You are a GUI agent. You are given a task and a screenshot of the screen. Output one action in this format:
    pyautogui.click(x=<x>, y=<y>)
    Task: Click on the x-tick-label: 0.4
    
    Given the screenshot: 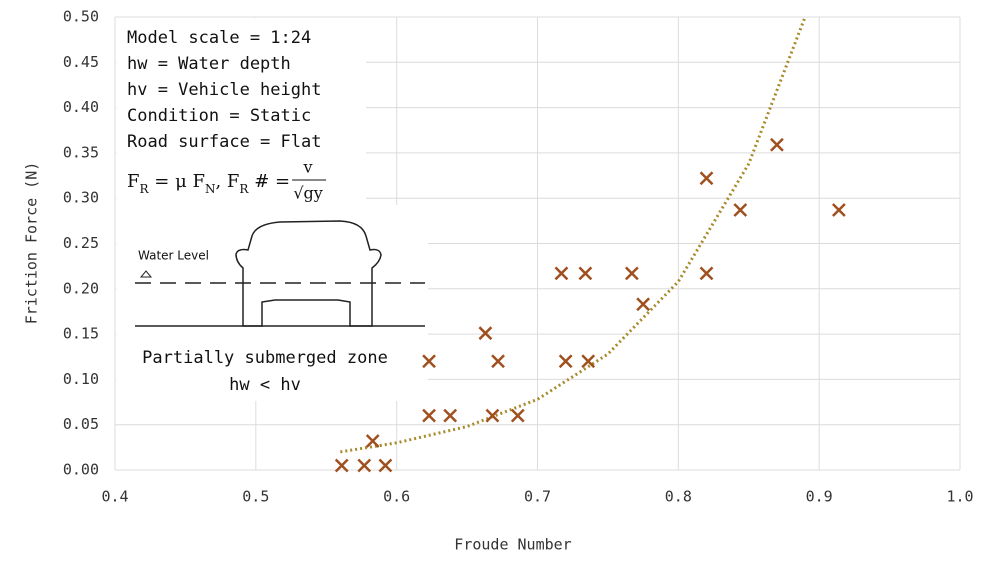 What is the action you would take?
    pyautogui.click(x=114, y=497)
    